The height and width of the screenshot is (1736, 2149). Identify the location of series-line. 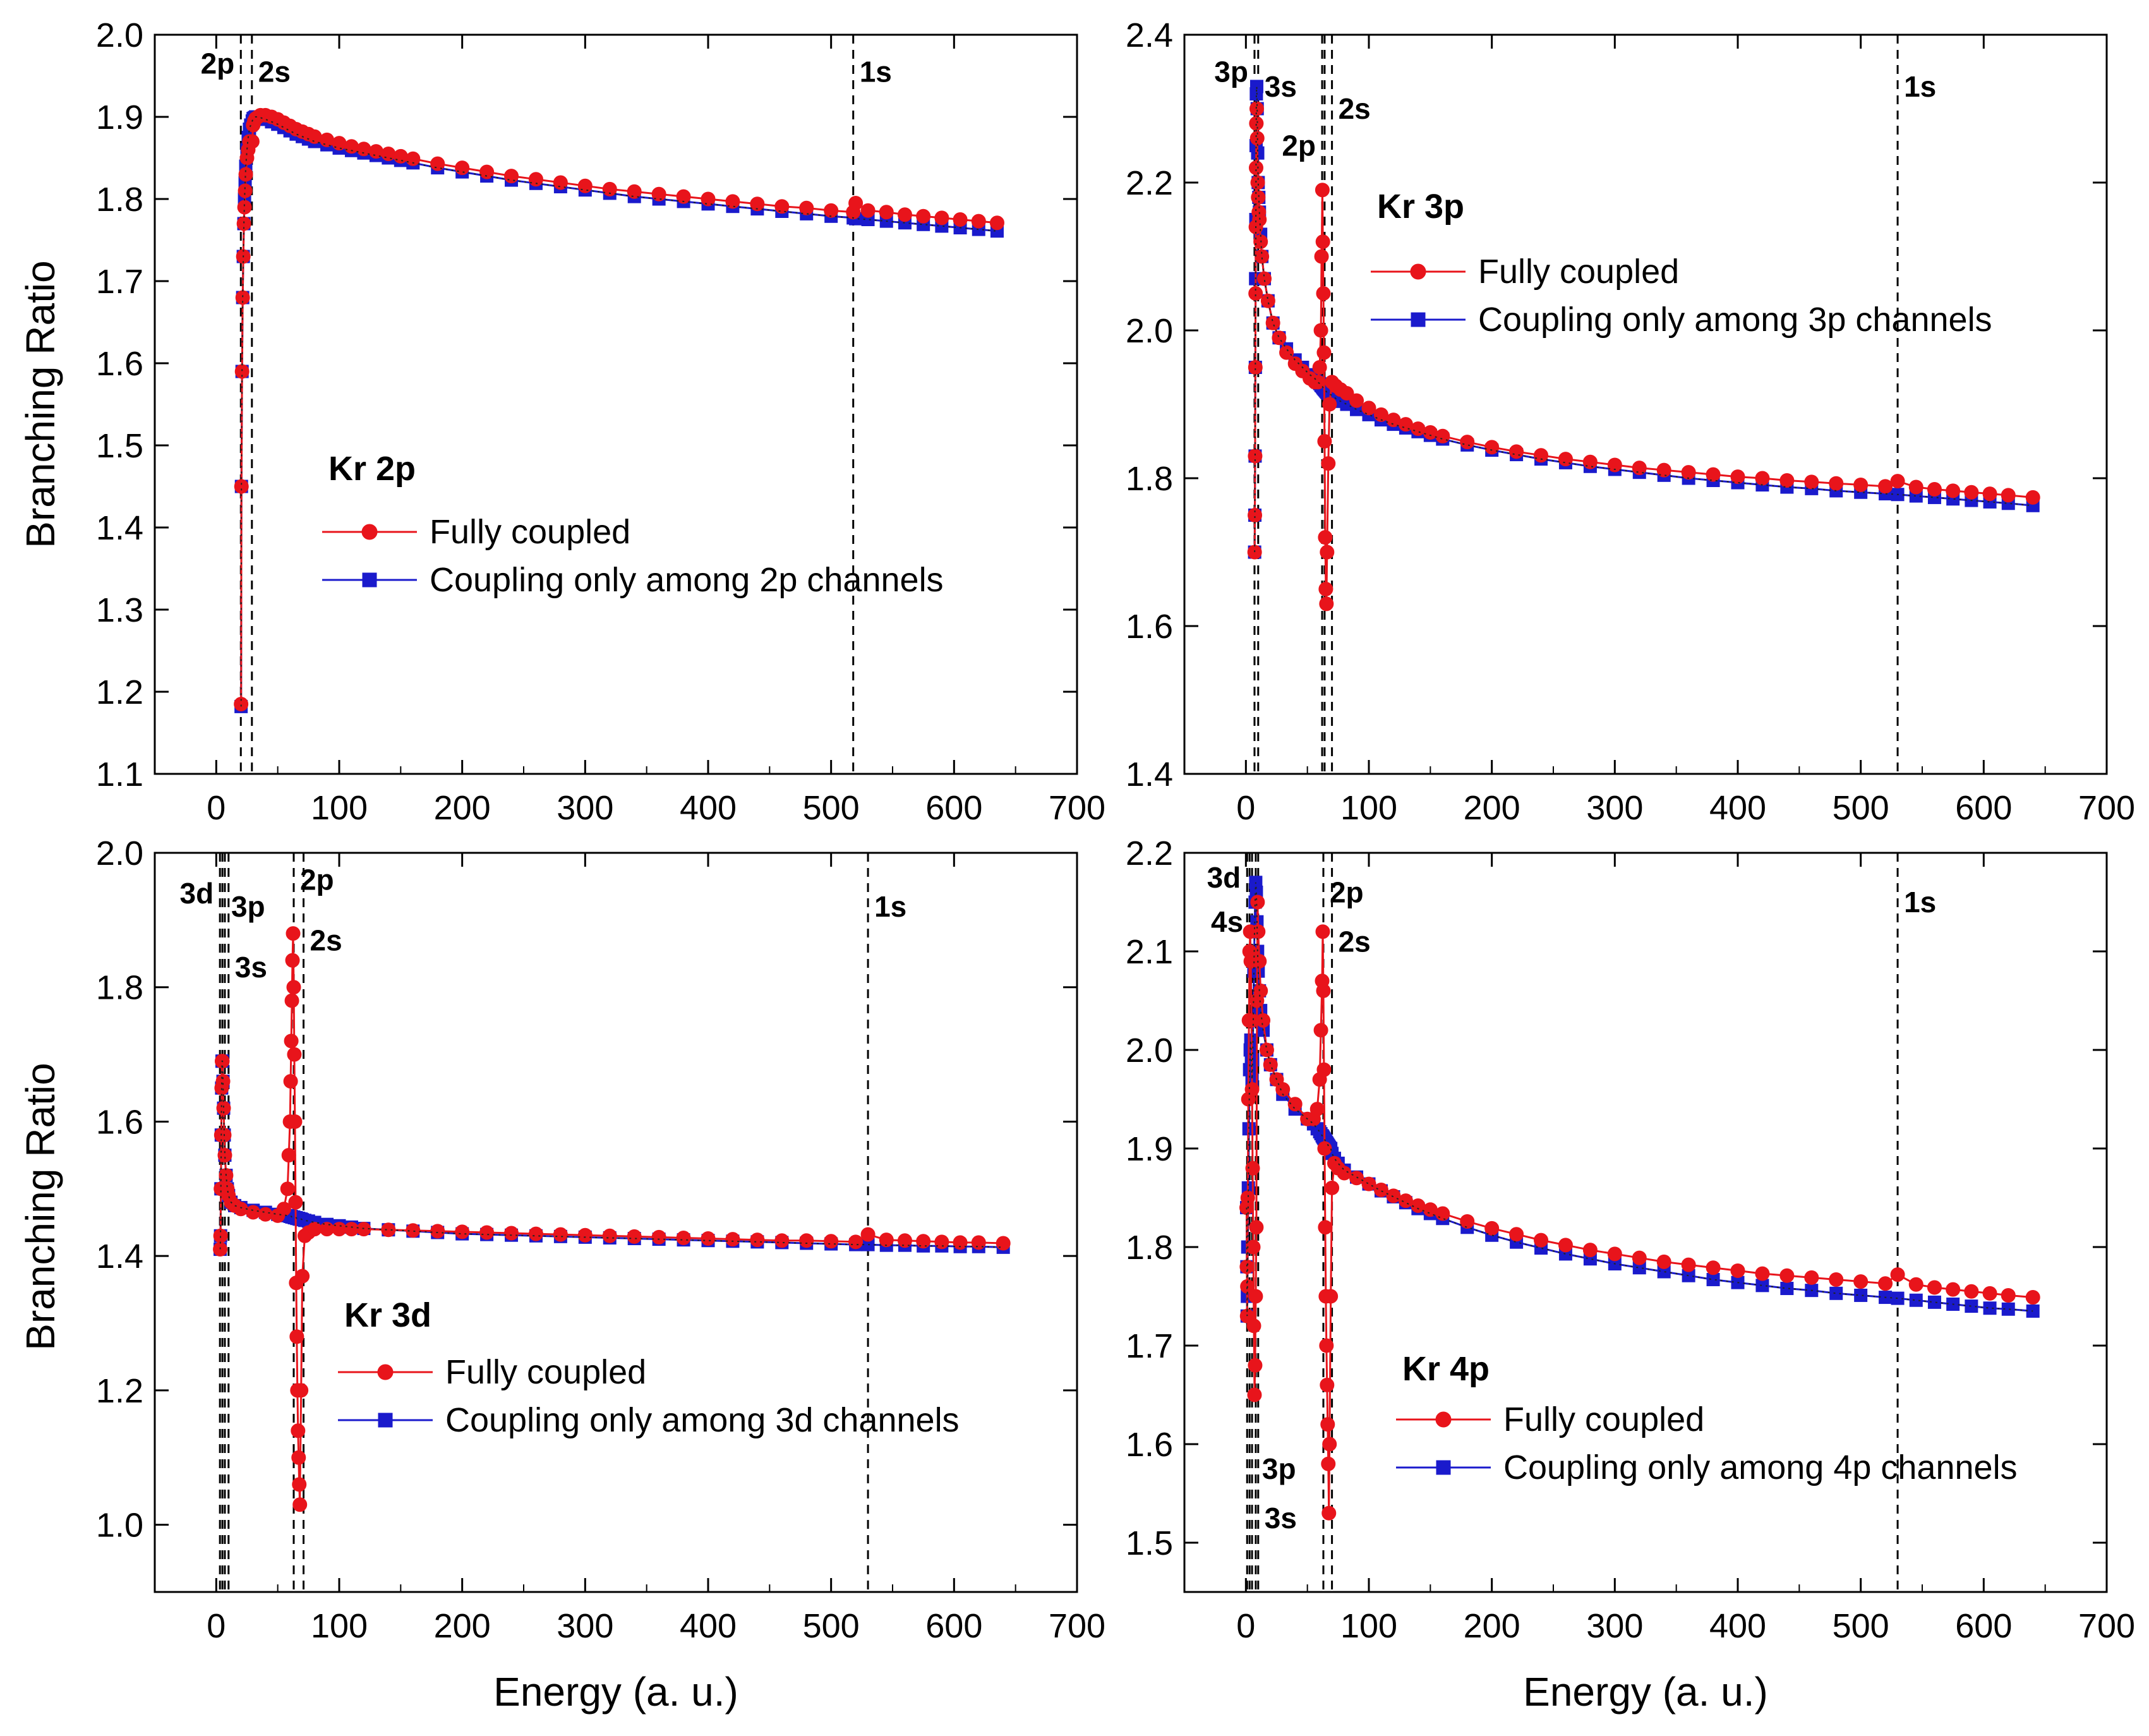
(618, 411).